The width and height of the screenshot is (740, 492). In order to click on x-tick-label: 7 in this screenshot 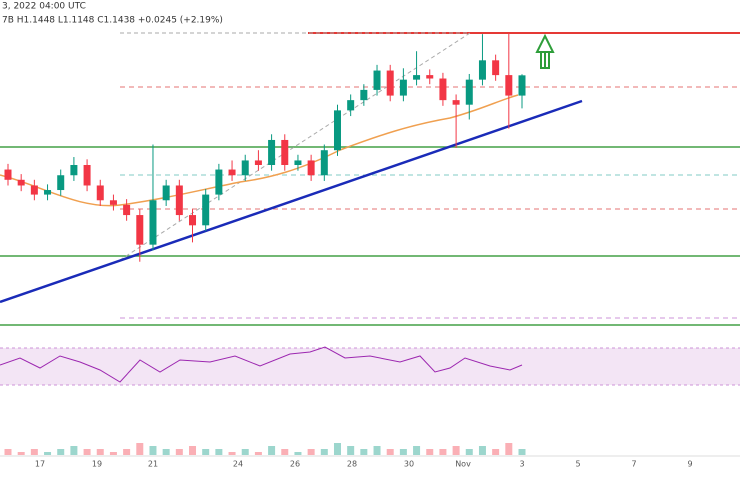, I will do `click(633, 464)`.